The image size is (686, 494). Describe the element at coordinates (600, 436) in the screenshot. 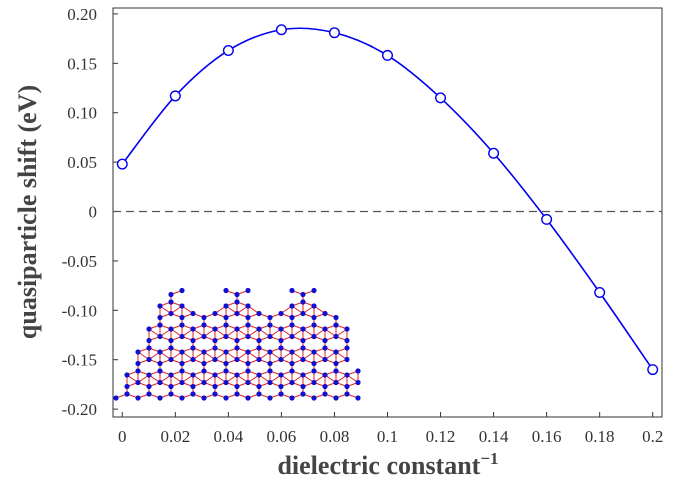

I see `x-tick-label: 0.18` at that location.